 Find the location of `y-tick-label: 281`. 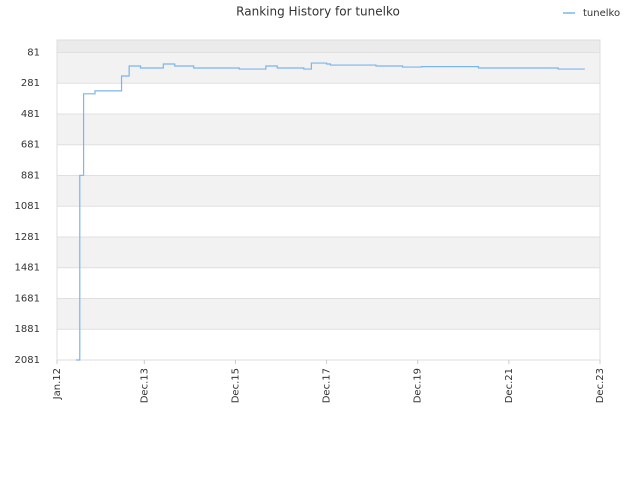

y-tick-label: 281 is located at coordinates (30, 83).